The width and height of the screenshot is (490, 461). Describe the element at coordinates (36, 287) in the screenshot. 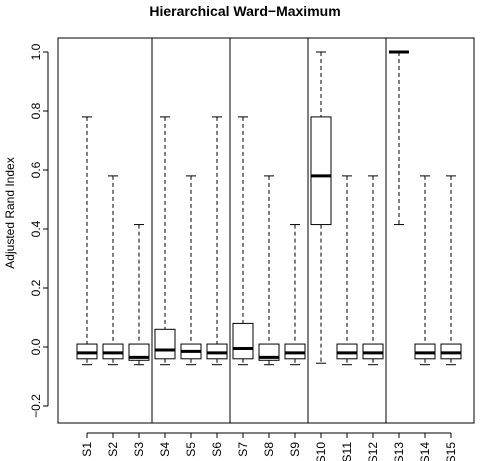

I see `y-tick-label: 0.2` at that location.